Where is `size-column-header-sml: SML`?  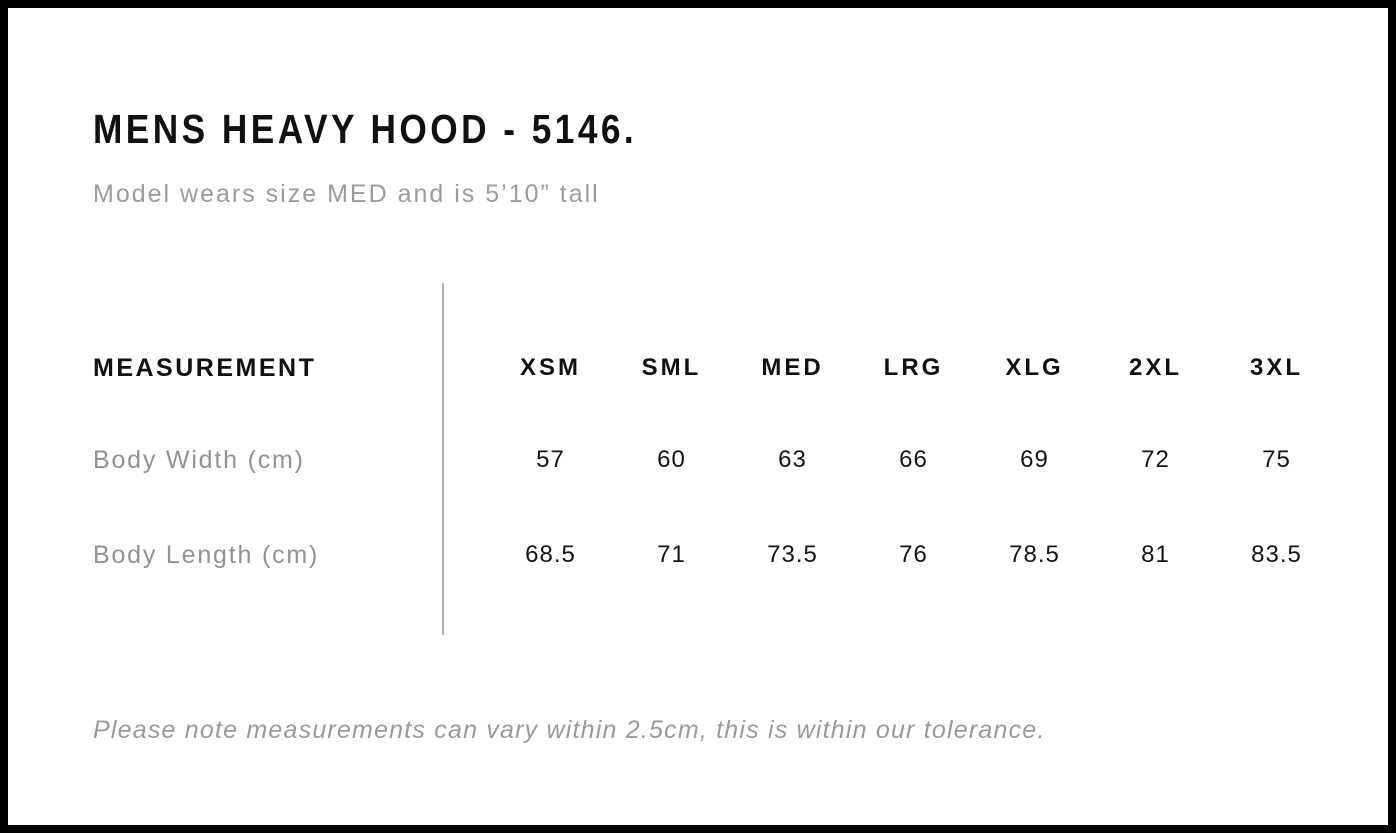
size-column-header-sml: SML is located at coordinates (671, 367).